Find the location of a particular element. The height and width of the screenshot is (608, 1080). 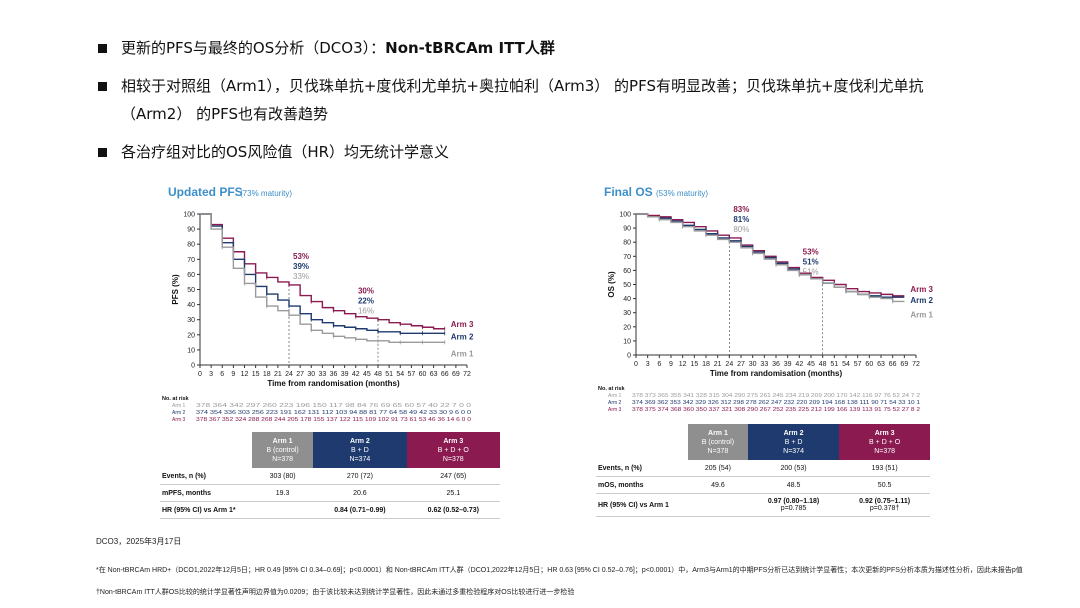

os-table-cell: 193 (51) is located at coordinates (884, 468).